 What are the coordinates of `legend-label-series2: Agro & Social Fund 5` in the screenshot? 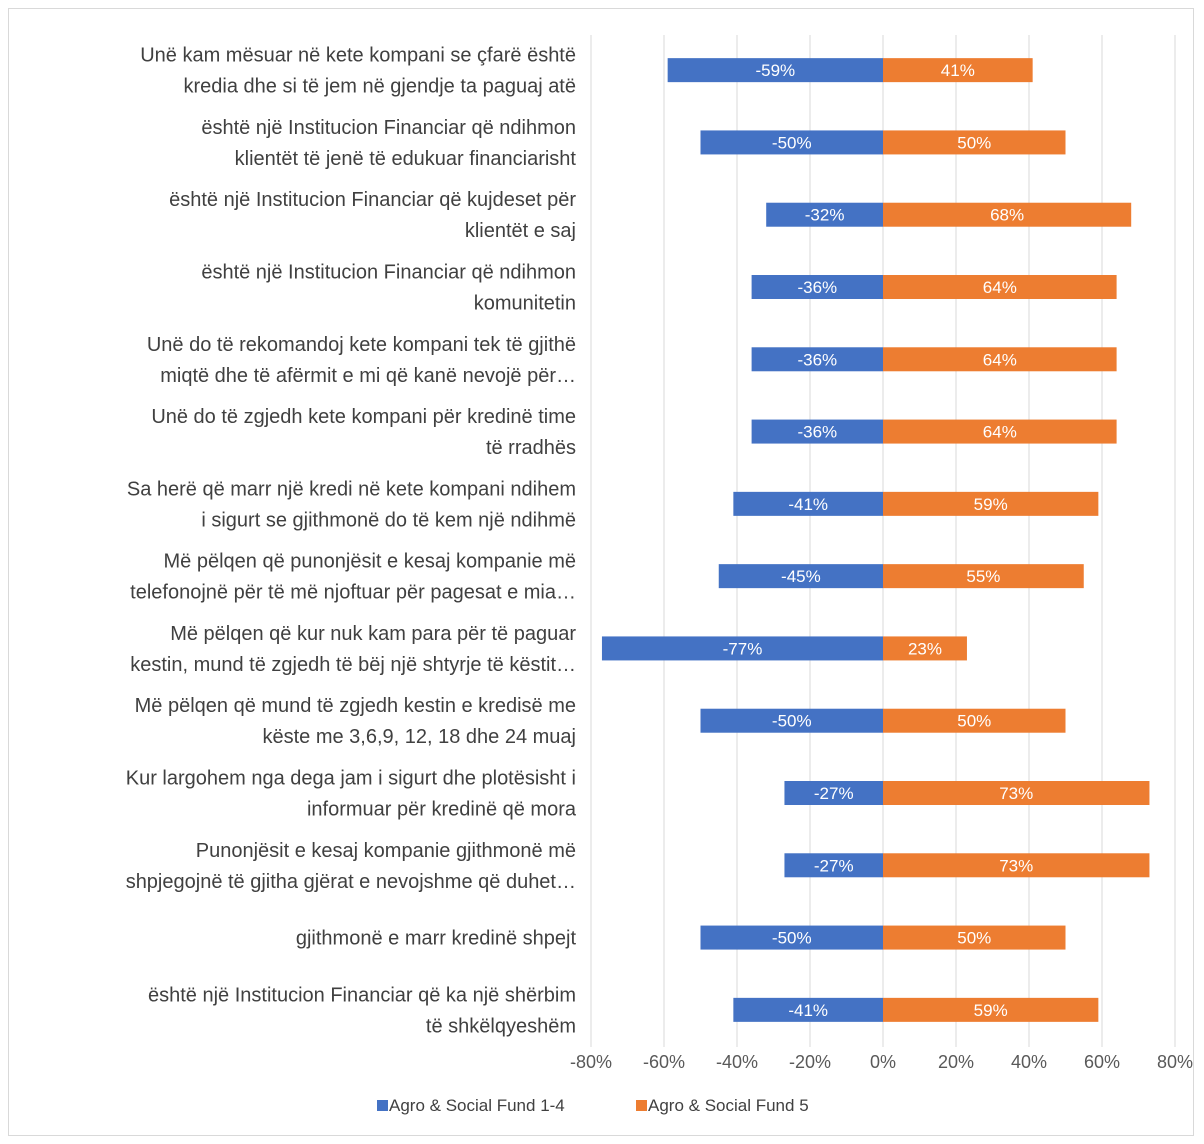 It's located at (728, 1105).